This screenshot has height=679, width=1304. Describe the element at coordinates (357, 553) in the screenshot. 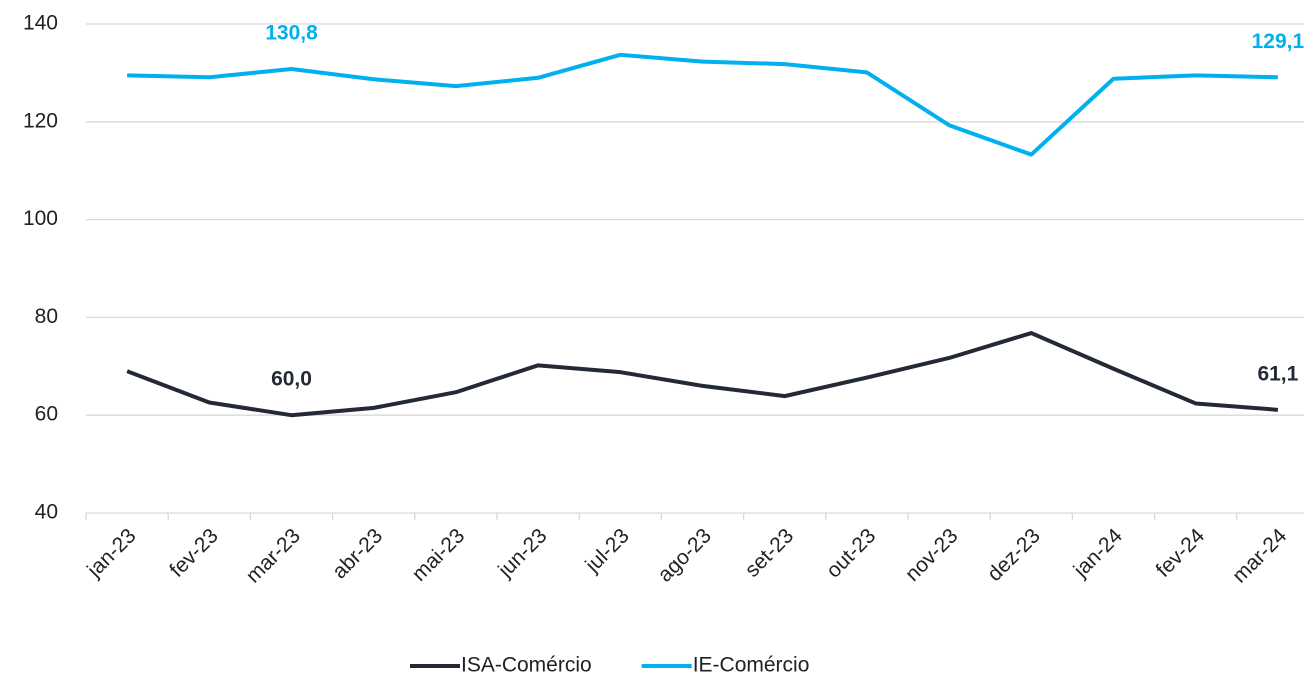

I see `x-tick-label: abr-23` at that location.